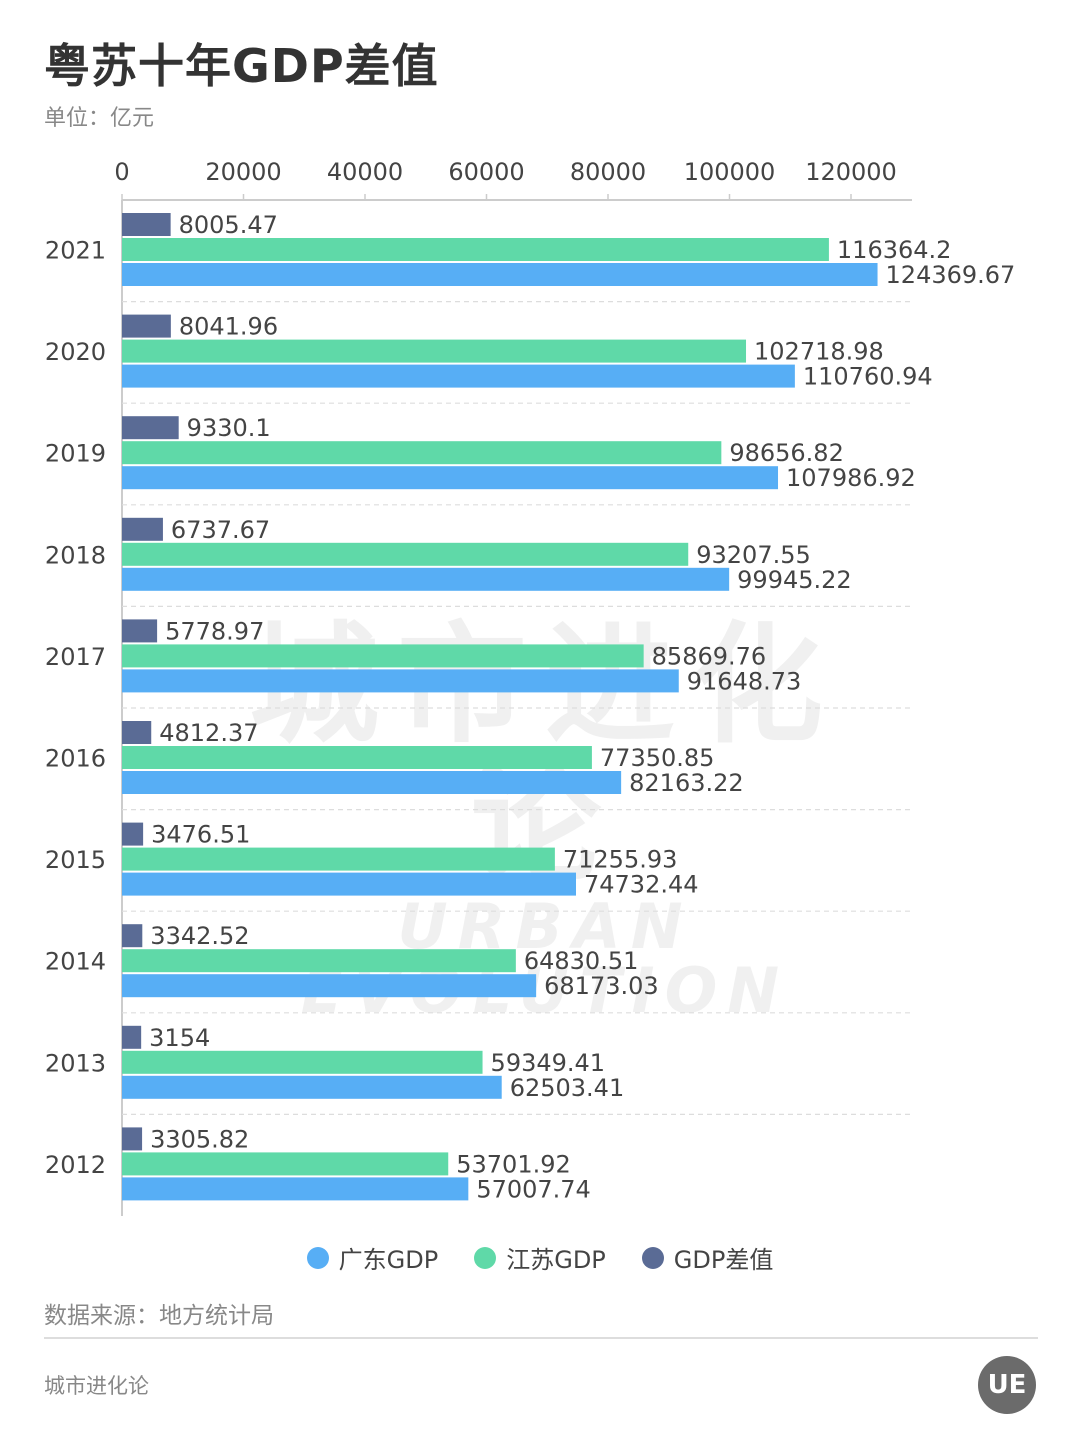  Describe the element at coordinates (400, 681) in the screenshot. I see `bar-广东GDP-2017` at that location.